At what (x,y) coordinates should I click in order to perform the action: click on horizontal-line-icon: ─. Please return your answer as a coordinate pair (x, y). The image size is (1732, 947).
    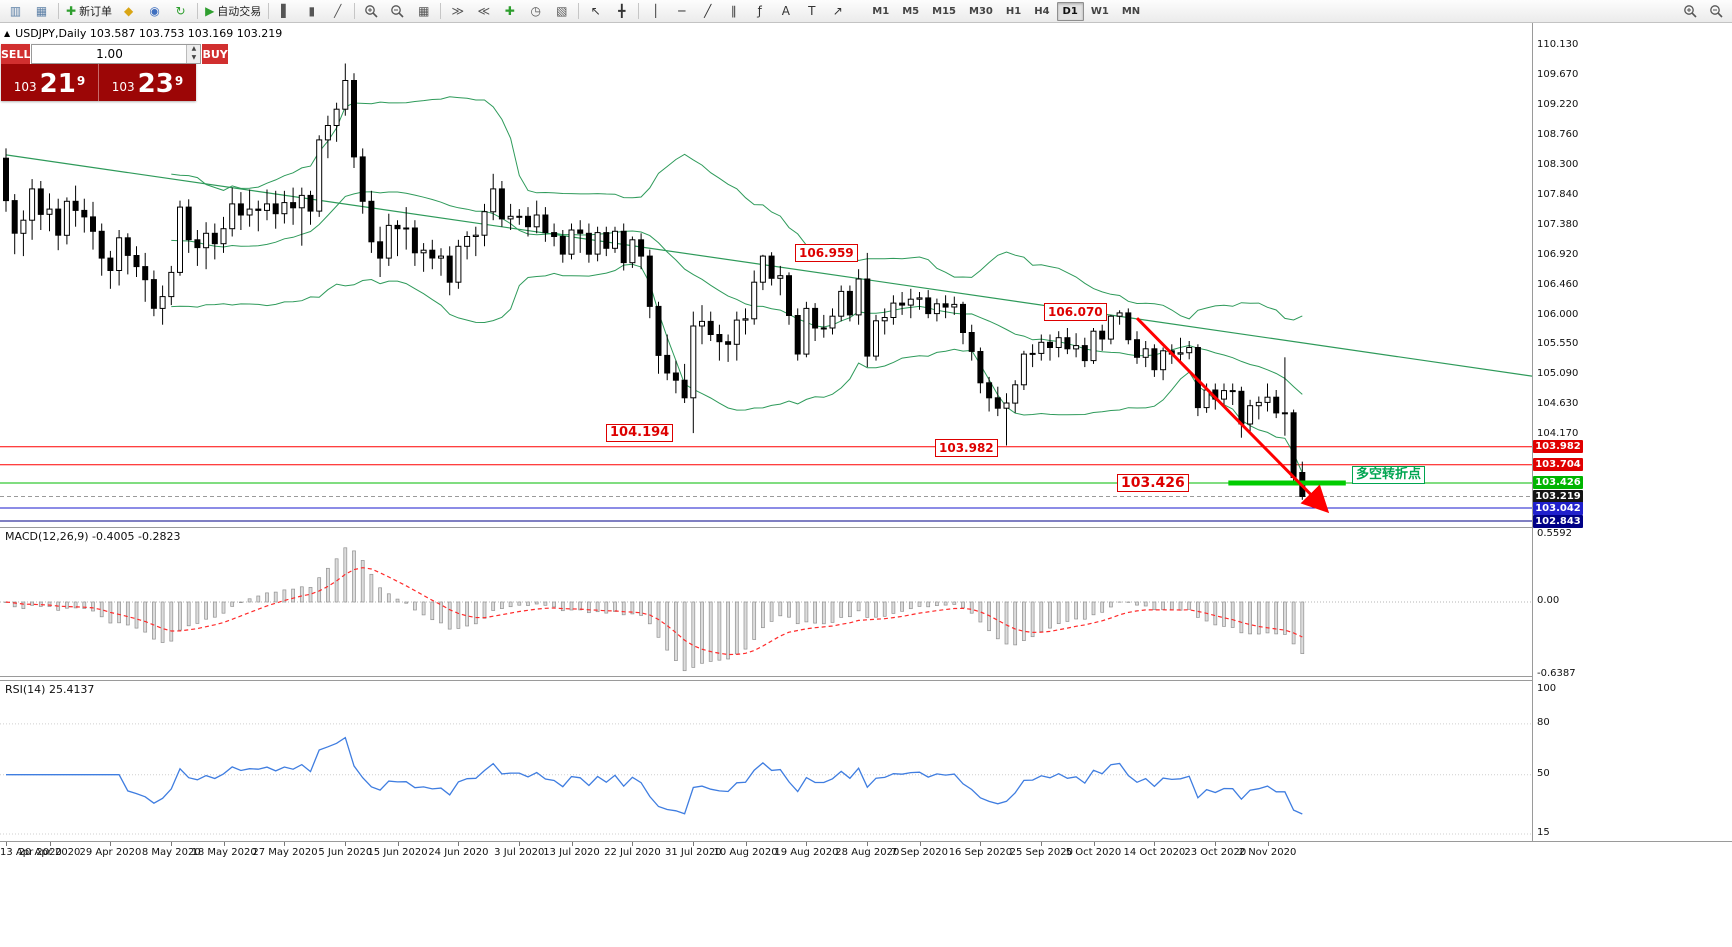
    Looking at the image, I should click on (681, 11).